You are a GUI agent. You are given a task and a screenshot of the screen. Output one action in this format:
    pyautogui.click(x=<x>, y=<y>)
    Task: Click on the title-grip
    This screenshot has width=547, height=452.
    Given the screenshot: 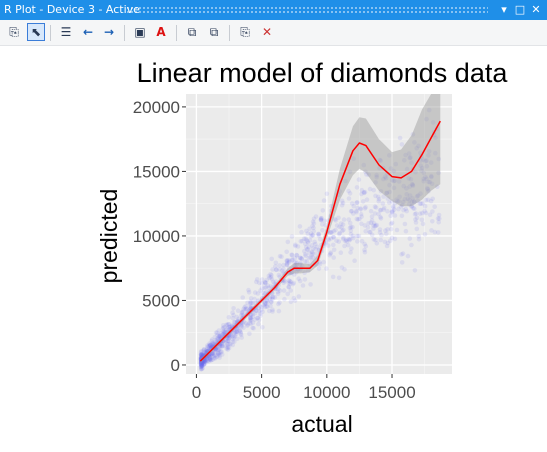 What is the action you would take?
    pyautogui.click(x=307, y=9)
    